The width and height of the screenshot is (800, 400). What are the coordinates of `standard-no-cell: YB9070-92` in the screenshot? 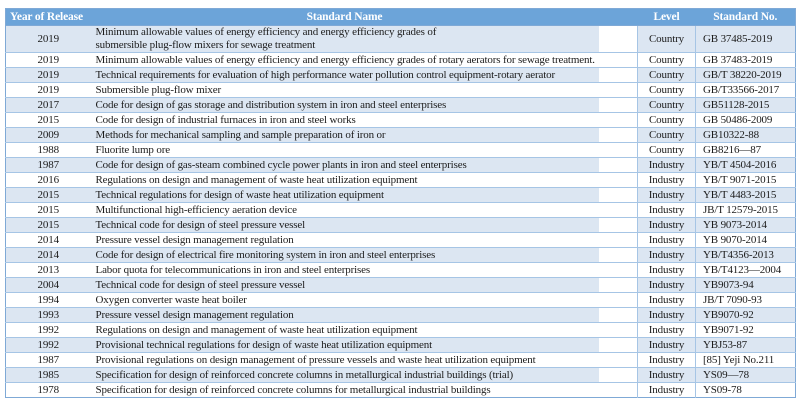 It's located at (745, 315).